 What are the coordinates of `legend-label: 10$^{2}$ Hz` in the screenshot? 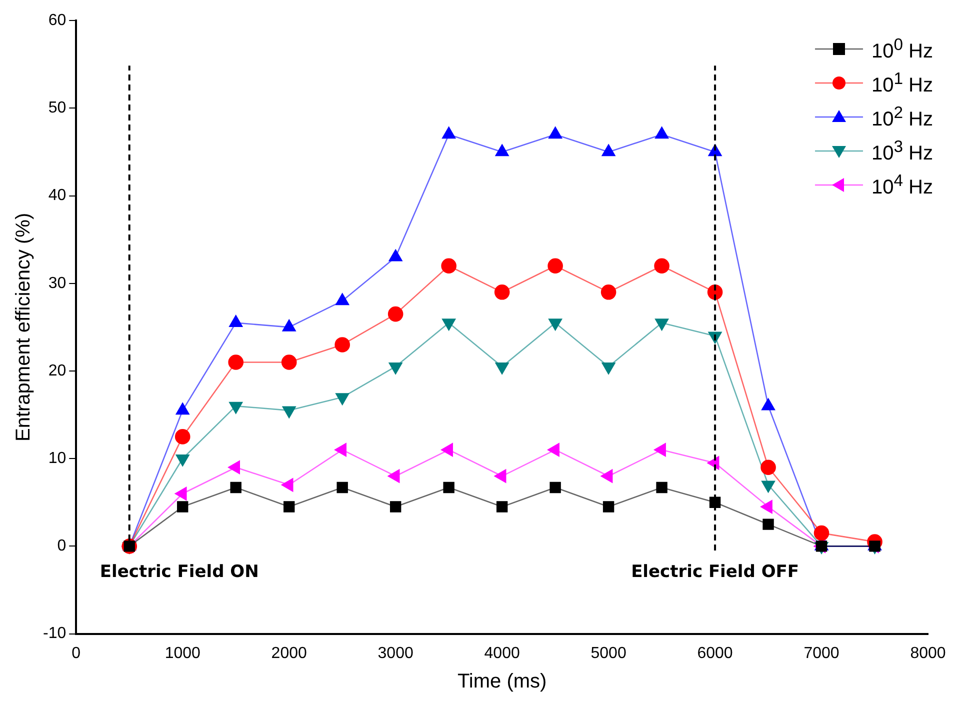 It's located at (902, 117).